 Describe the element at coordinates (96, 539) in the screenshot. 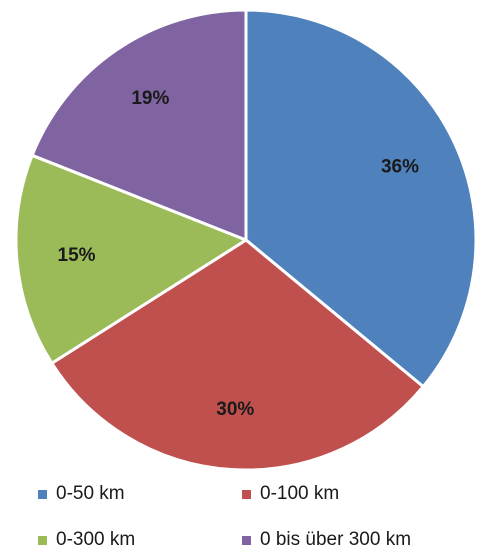

I see `legend-label: 0-300 km` at that location.